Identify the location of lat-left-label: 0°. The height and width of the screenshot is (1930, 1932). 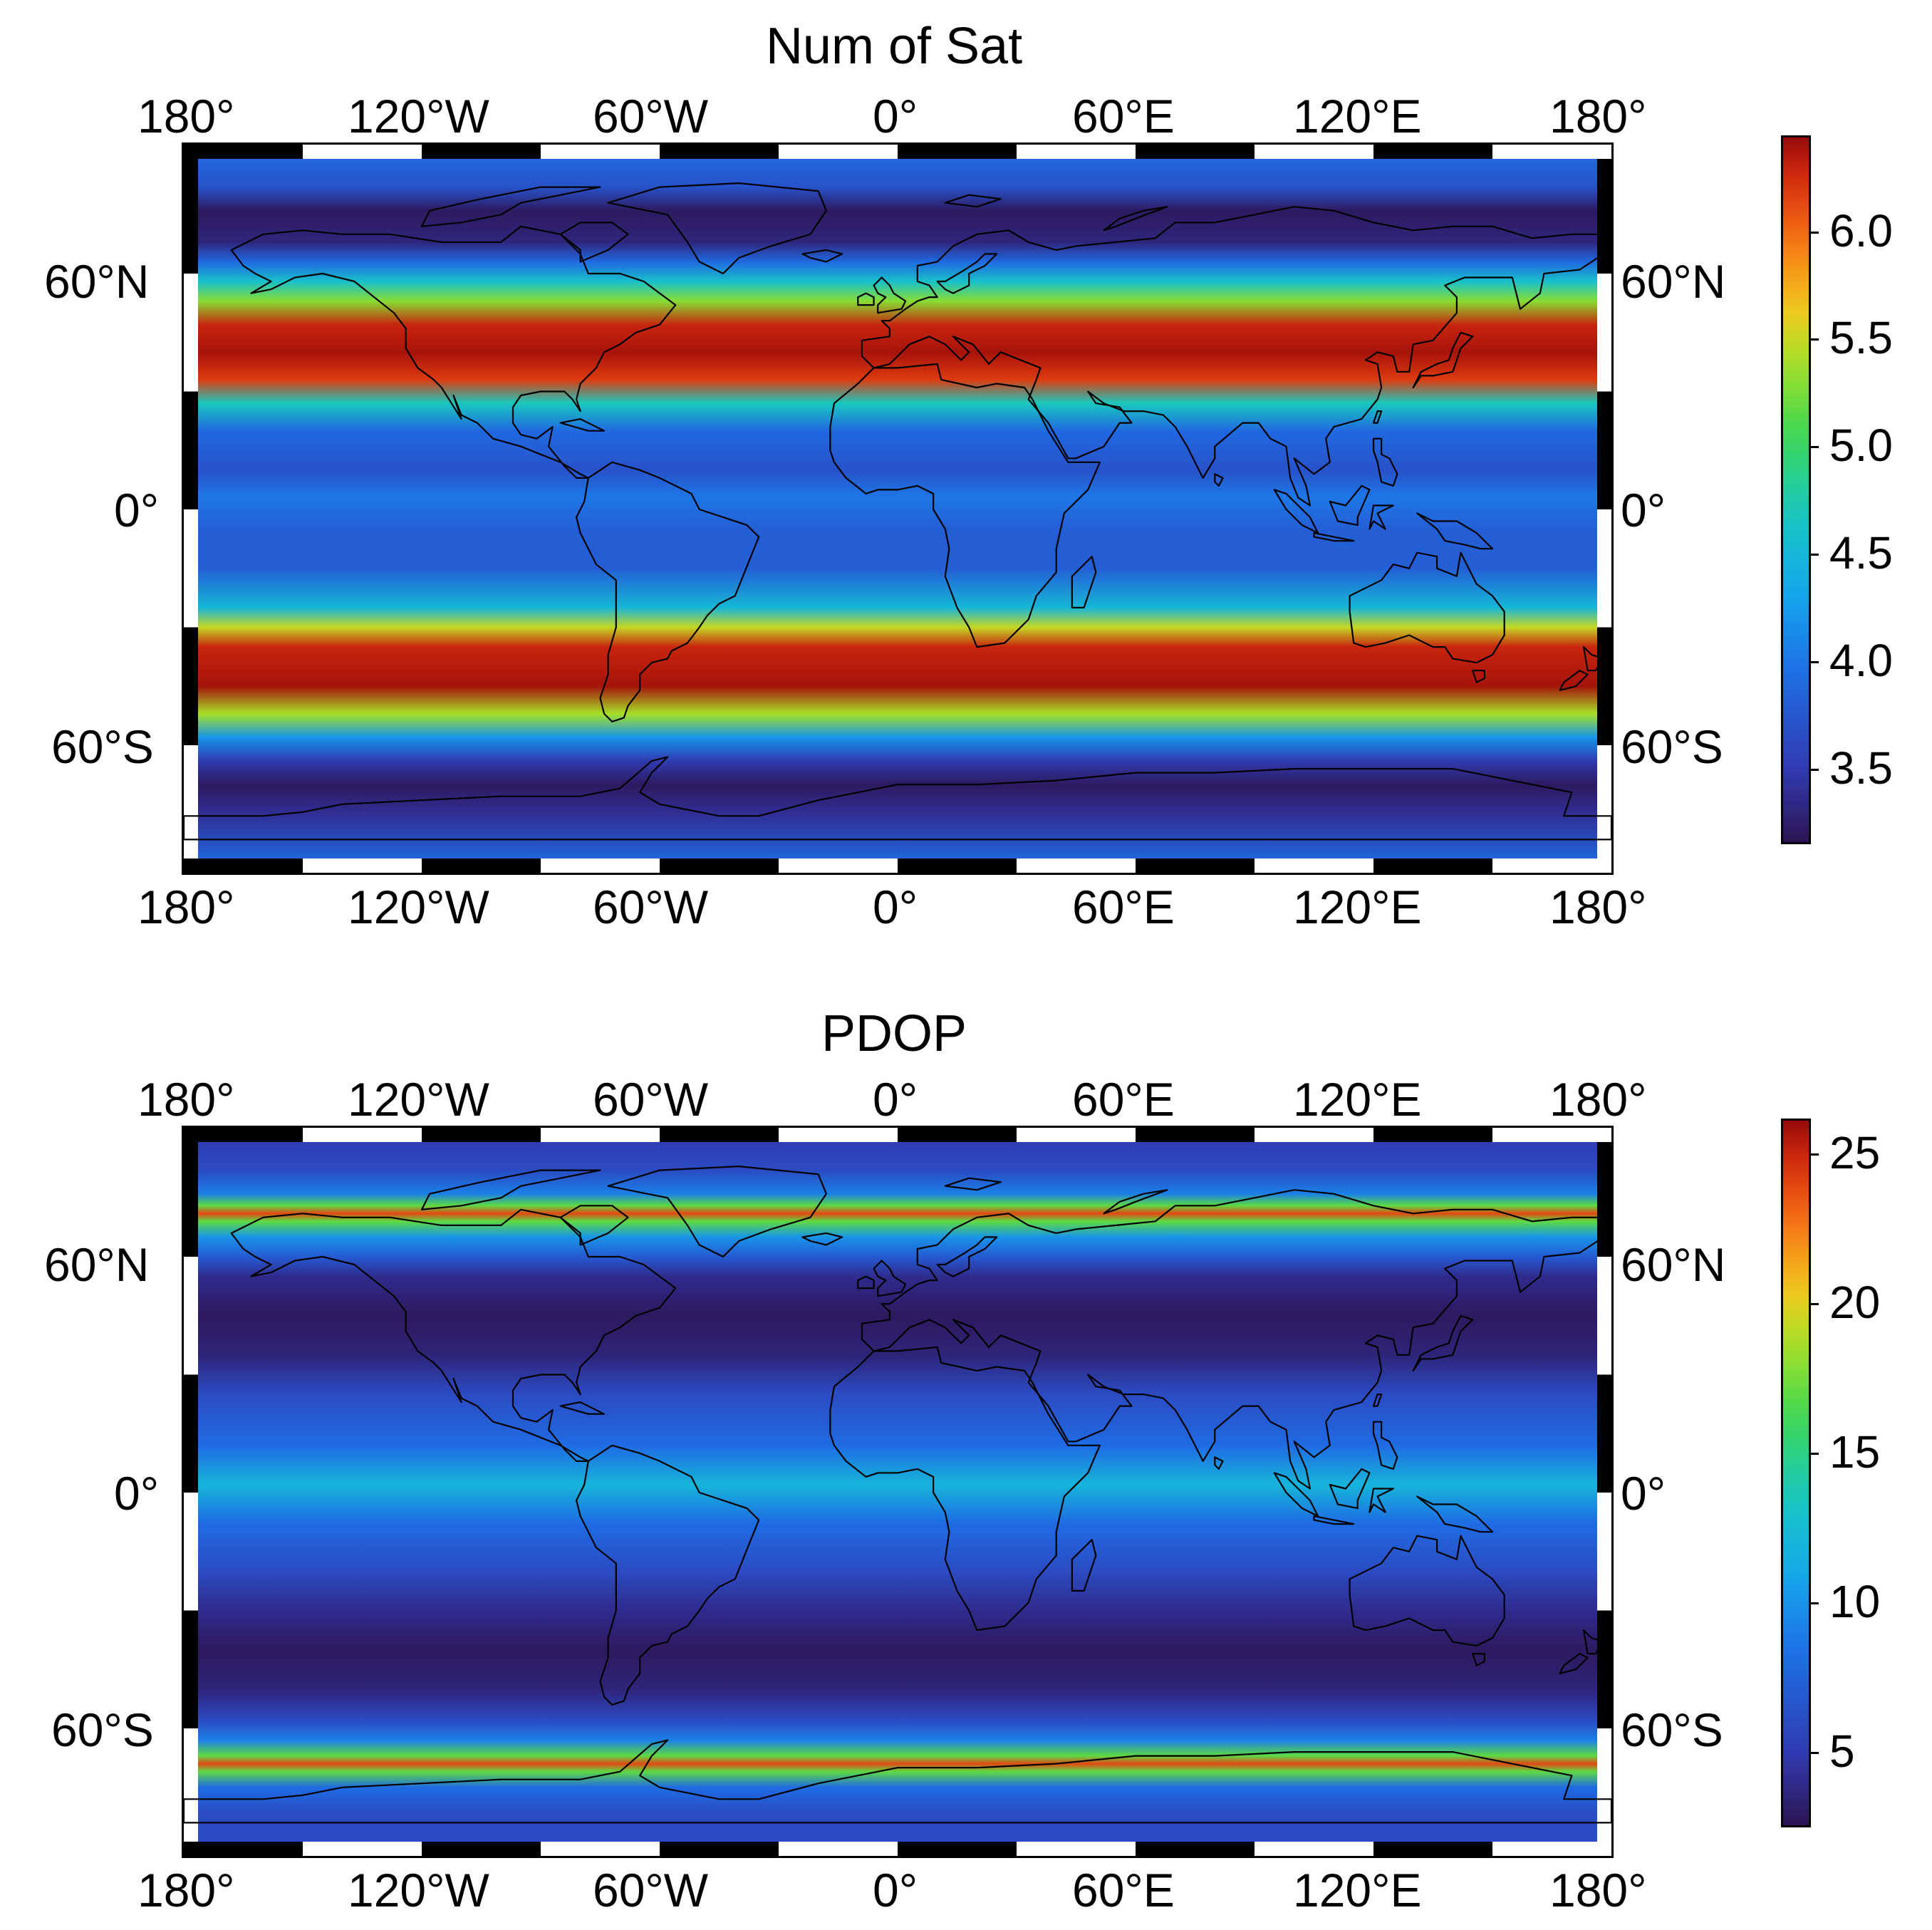
(137, 510).